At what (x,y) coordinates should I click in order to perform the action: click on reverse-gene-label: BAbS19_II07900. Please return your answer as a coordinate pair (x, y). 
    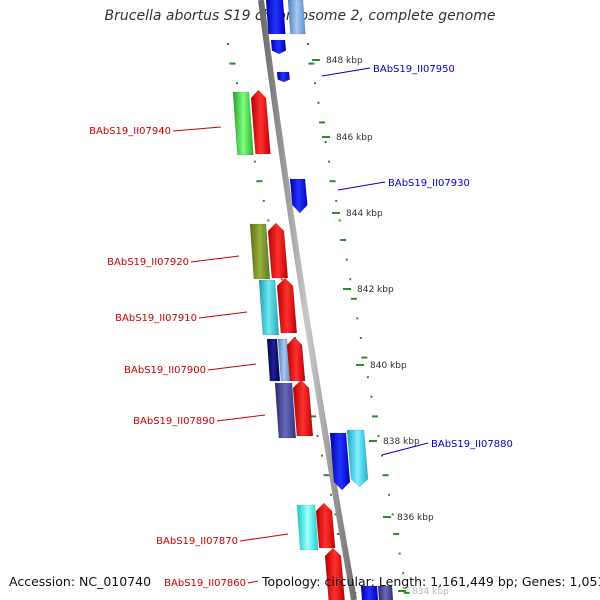
    Looking at the image, I should click on (165, 370).